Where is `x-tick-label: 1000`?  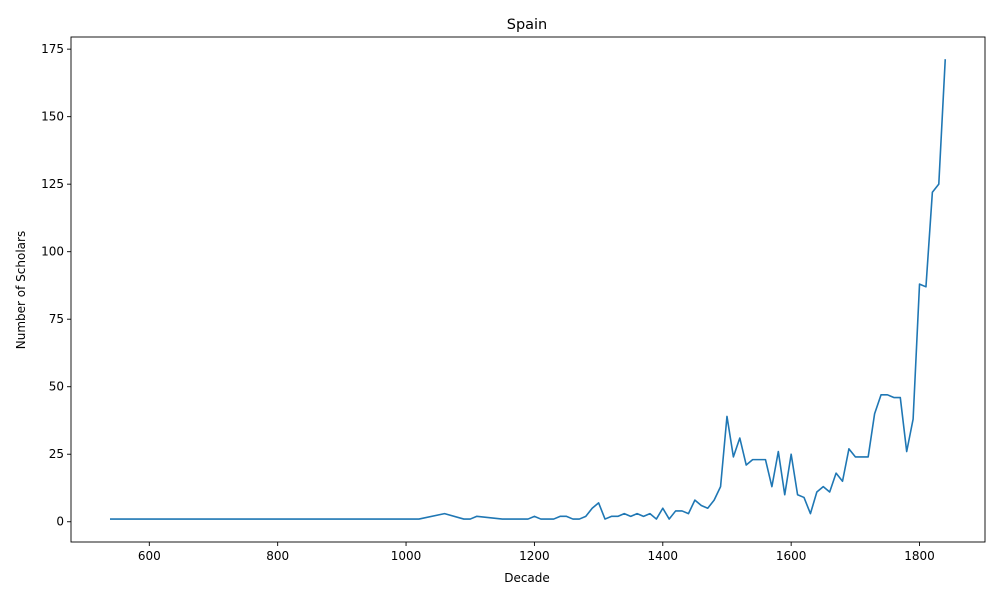
x-tick-label: 1000 is located at coordinates (406, 556).